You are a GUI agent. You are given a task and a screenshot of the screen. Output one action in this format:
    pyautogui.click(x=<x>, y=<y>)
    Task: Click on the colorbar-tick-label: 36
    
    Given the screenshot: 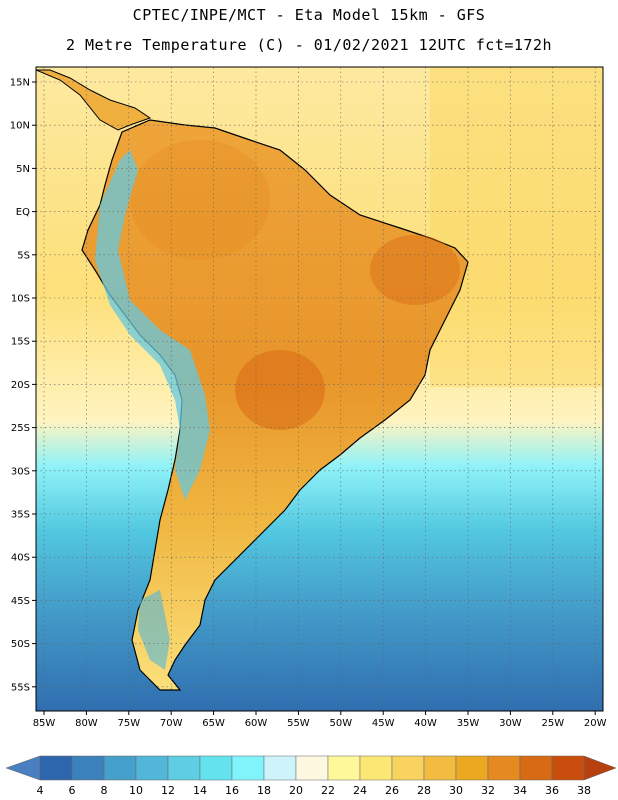 What is the action you would take?
    pyautogui.click(x=552, y=790)
    